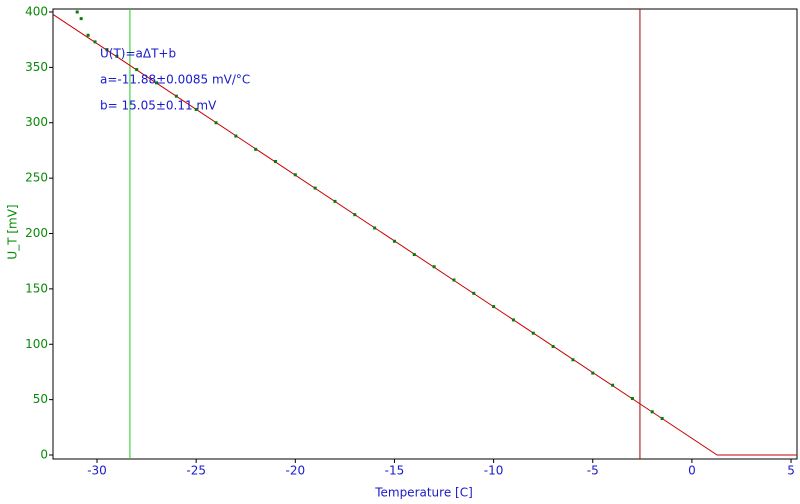 This screenshot has height=504, width=800. What do you see at coordinates (692, 471) in the screenshot?
I see `x-tick-label: 0` at bounding box center [692, 471].